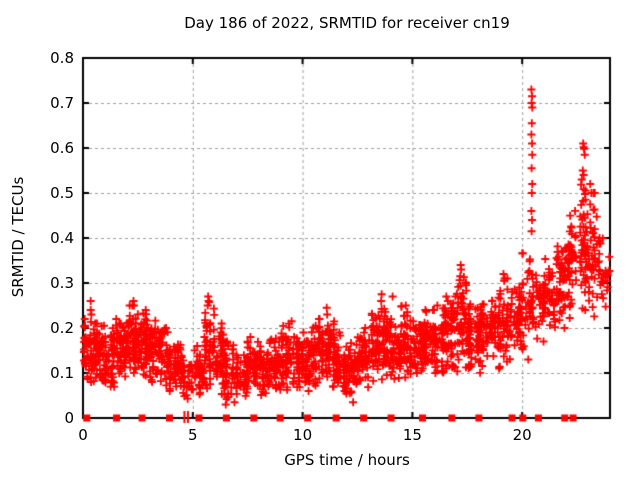 The width and height of the screenshot is (640, 480). What do you see at coordinates (62, 148) in the screenshot?
I see `y-tick-label: 0.6` at bounding box center [62, 148].